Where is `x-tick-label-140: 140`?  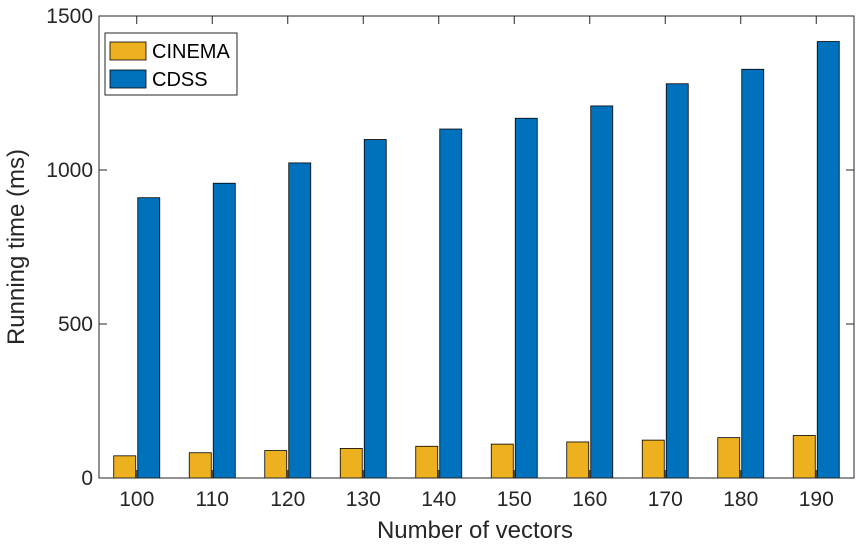
x-tick-label-140: 140 is located at coordinates (438, 499).